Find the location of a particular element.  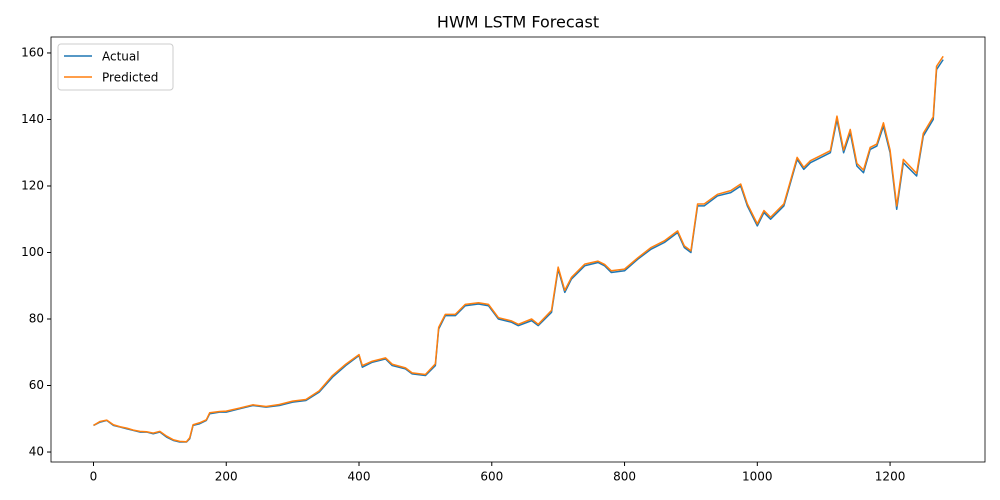

y-tick-label: 160 is located at coordinates (32, 52).